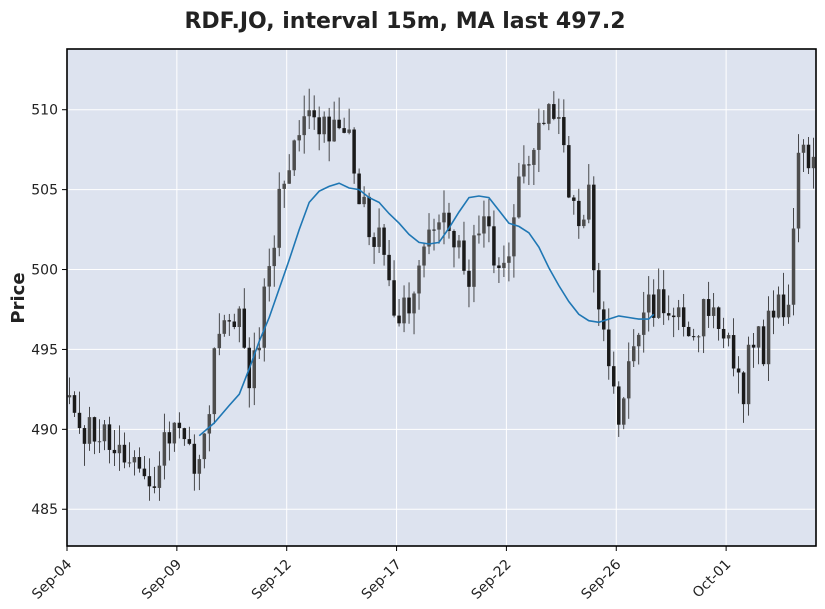  Describe the element at coordinates (49, 310) in the screenshot. I see `y-axis: 485 490 495 500 505 510` at that location.